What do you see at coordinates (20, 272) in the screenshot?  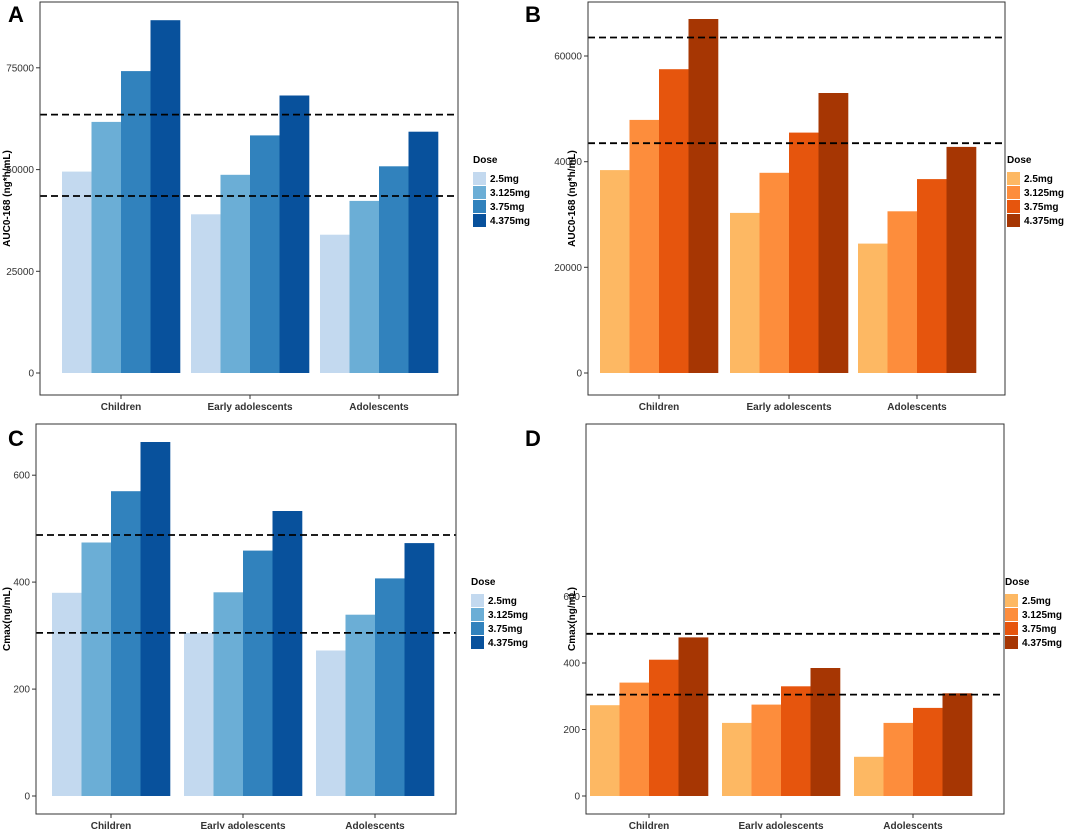 I see `y-tick-label: 25000` at bounding box center [20, 272].